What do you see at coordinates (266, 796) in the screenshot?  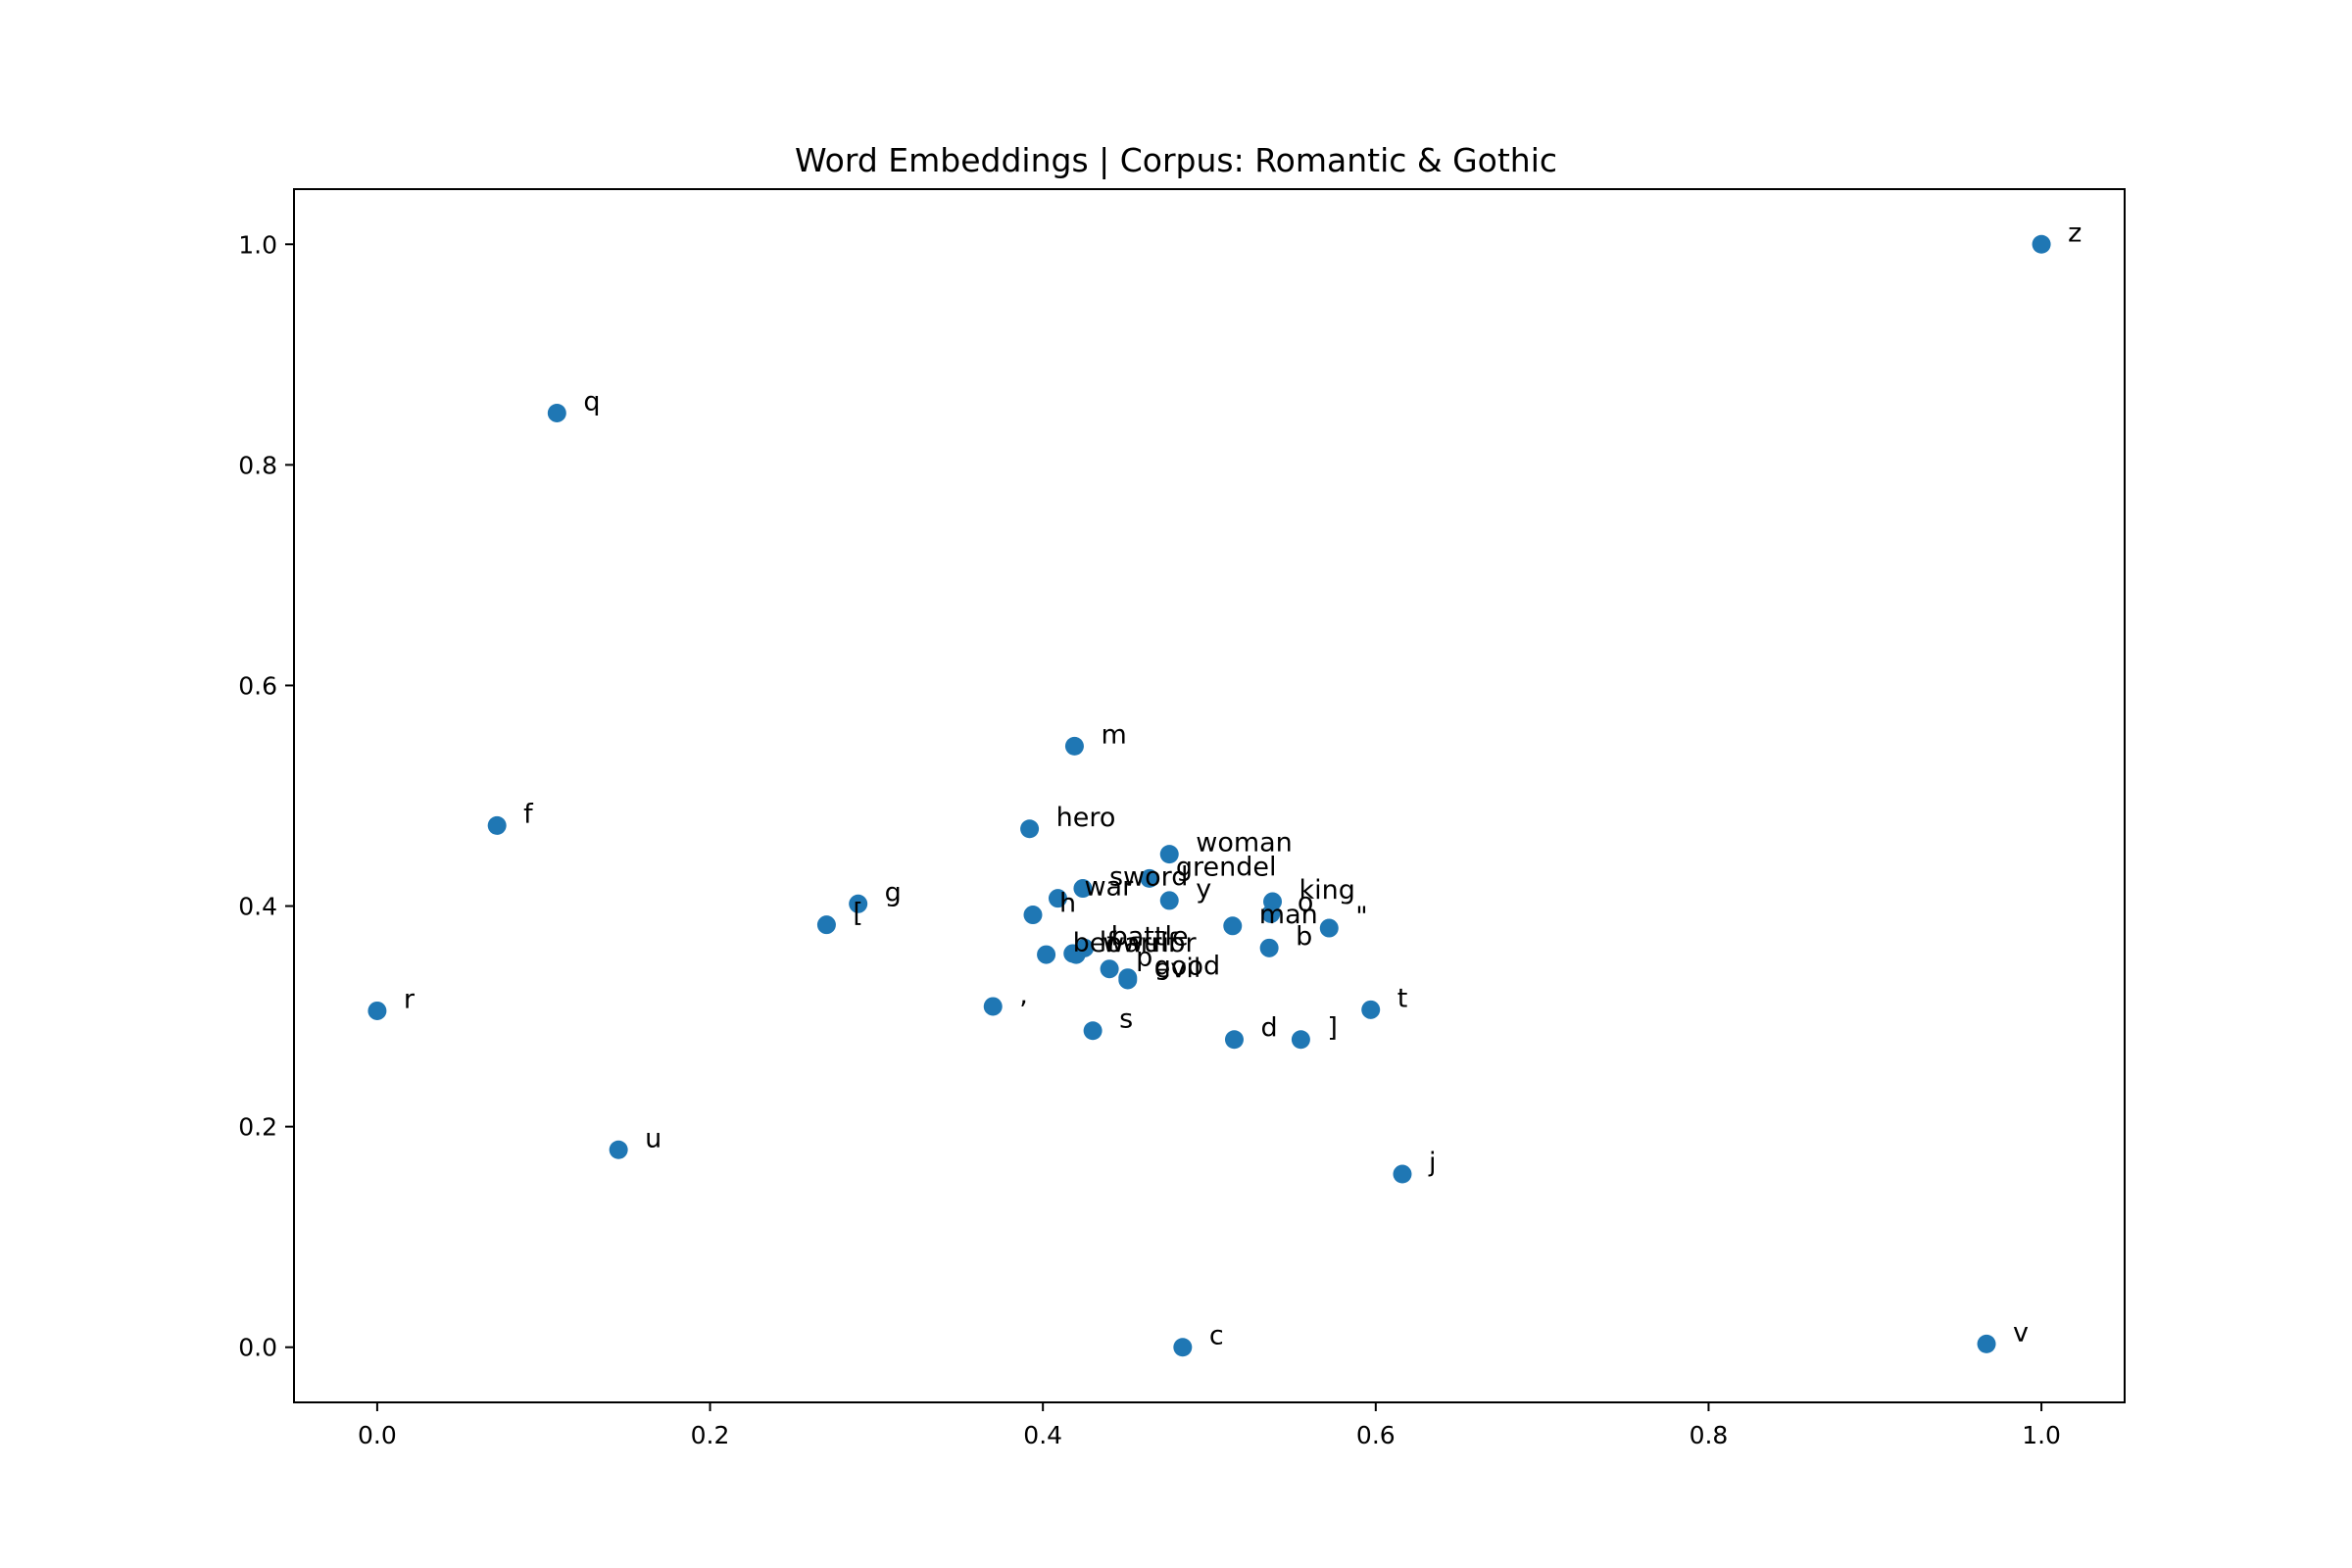 I see `y-axis: 0.0 0.2 0.4 0.6 0.8 1.0` at bounding box center [266, 796].